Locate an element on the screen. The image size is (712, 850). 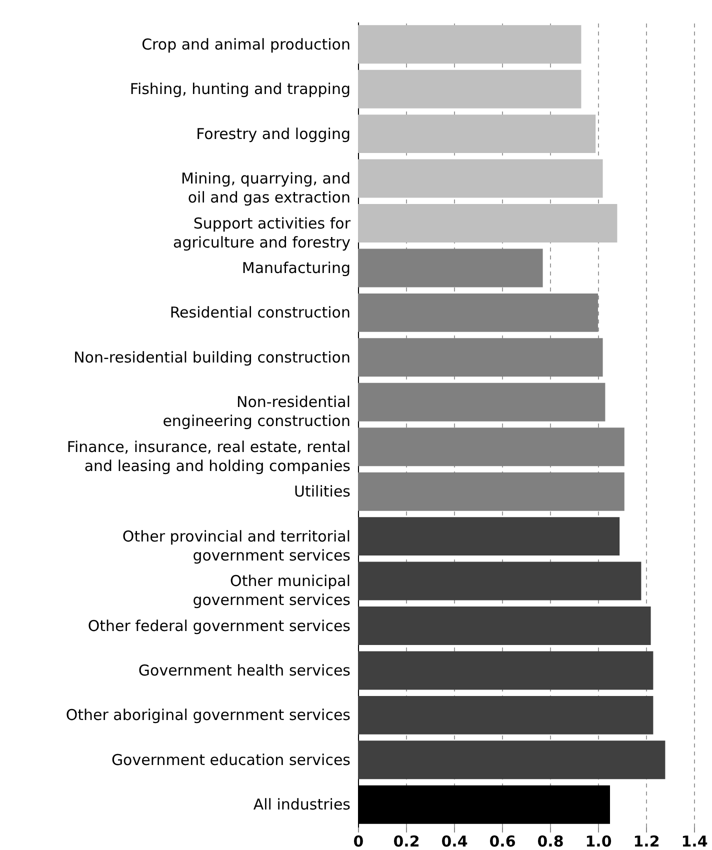
y-tick-label: Support activities for agriculture and forestry is located at coordinates (262, 233).